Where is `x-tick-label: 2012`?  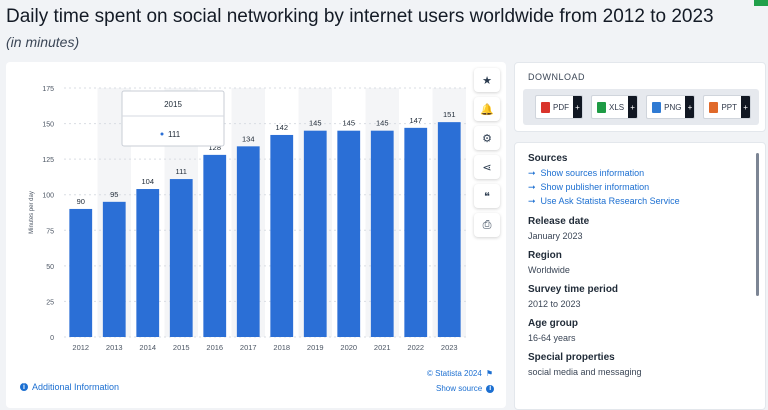
x-tick-label: 2012 is located at coordinates (80, 347).